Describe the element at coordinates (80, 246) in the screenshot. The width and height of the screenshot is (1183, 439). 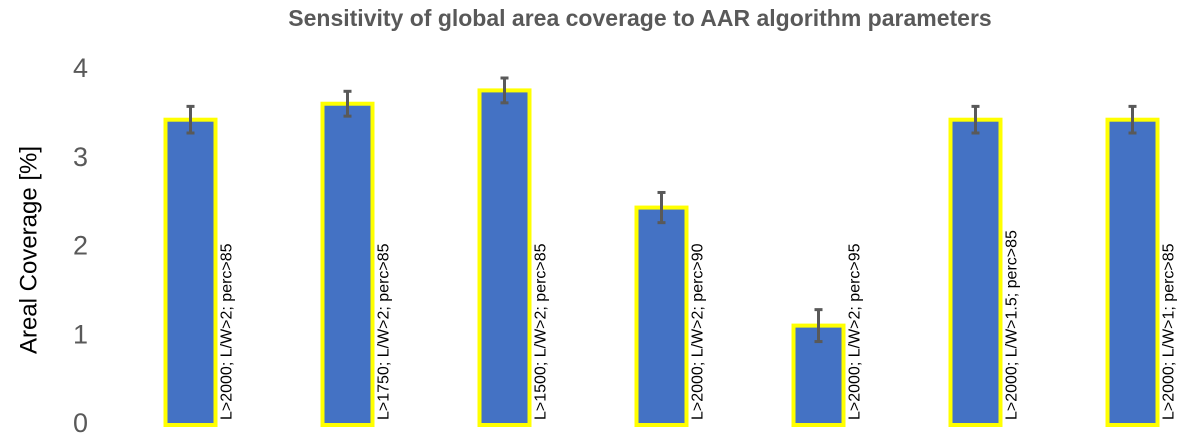
I see `y-tick-label: 2` at that location.